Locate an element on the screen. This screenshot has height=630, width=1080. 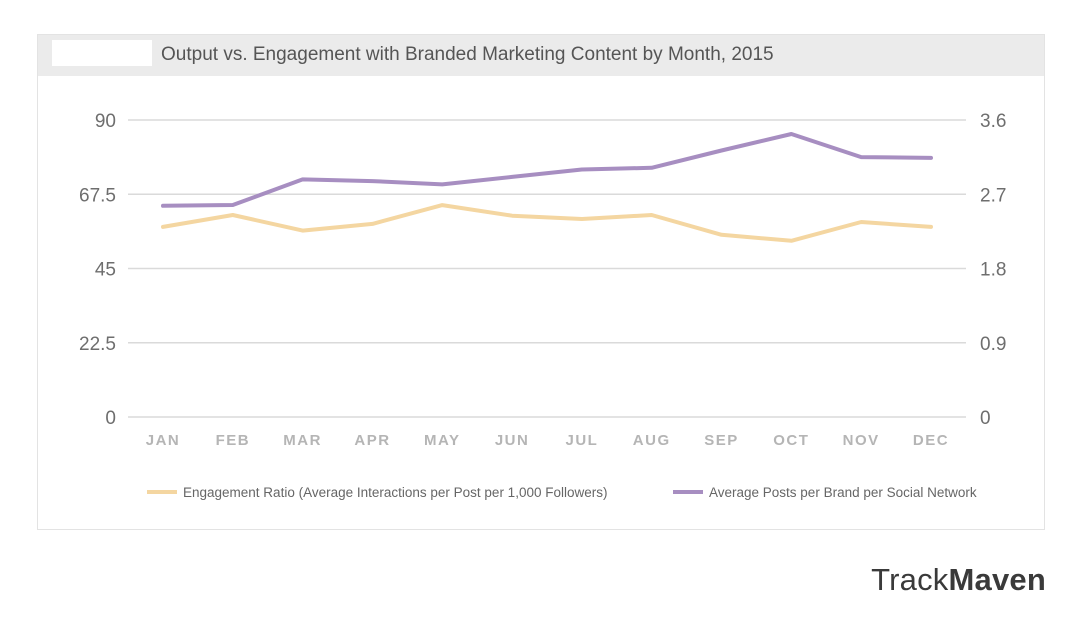
x-tick-label: SEP is located at coordinates (721, 440).